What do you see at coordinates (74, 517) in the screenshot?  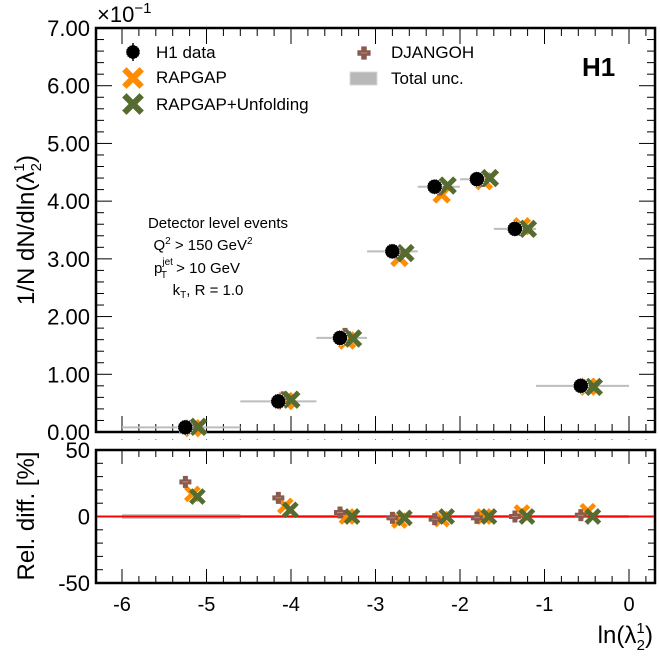 I see `ratio-y-tick-labels: -50 0 50` at bounding box center [74, 517].